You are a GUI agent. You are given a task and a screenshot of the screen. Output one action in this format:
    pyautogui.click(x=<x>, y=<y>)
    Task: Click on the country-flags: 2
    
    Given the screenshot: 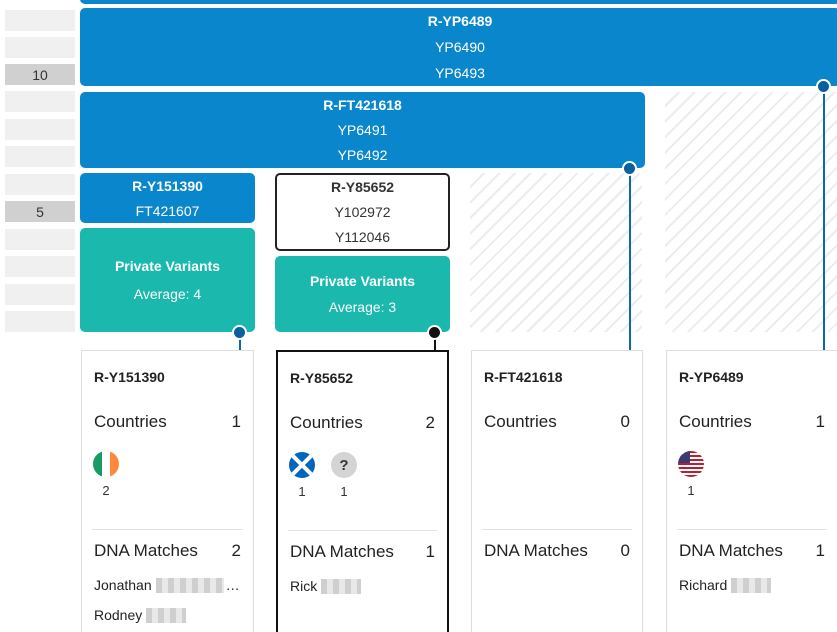 What is the action you would take?
    pyautogui.click(x=106, y=474)
    